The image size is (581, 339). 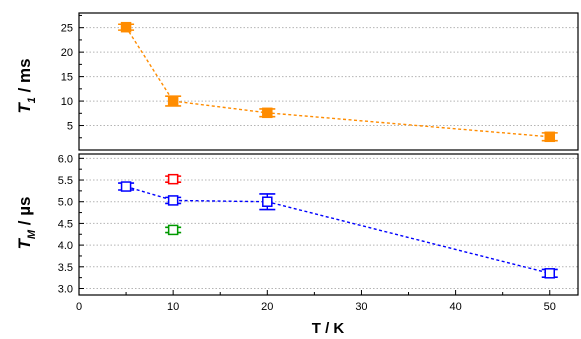 I want to click on tm-axis-title-unit: / µs, so click(x=24, y=213).